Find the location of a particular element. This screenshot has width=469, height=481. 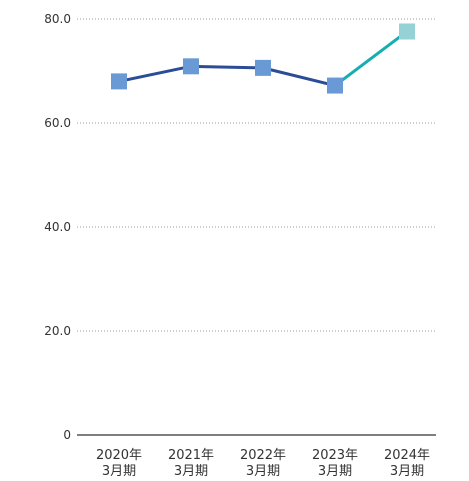

series-markers is located at coordinates (263, 58).